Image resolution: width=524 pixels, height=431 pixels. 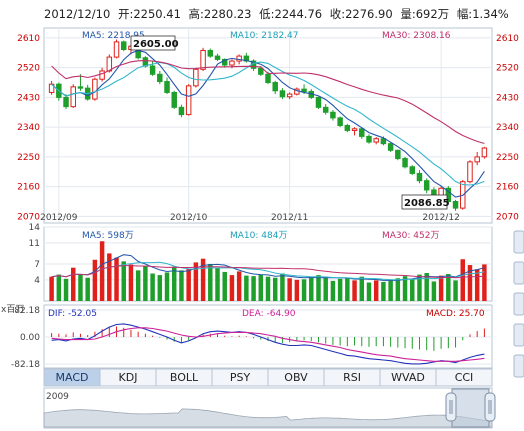 I want to click on navigator-window, so click(x=470, y=408).